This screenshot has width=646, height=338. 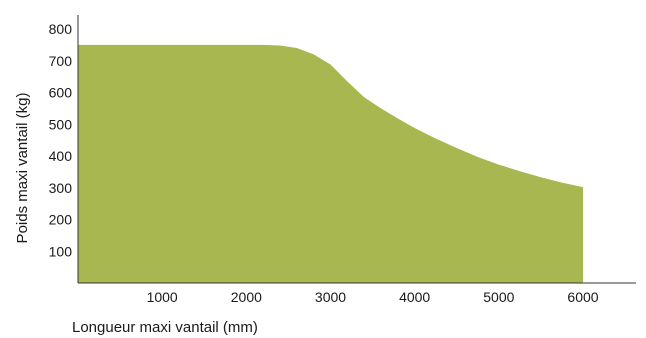 I want to click on x-tick-label: 3000, so click(x=330, y=297).